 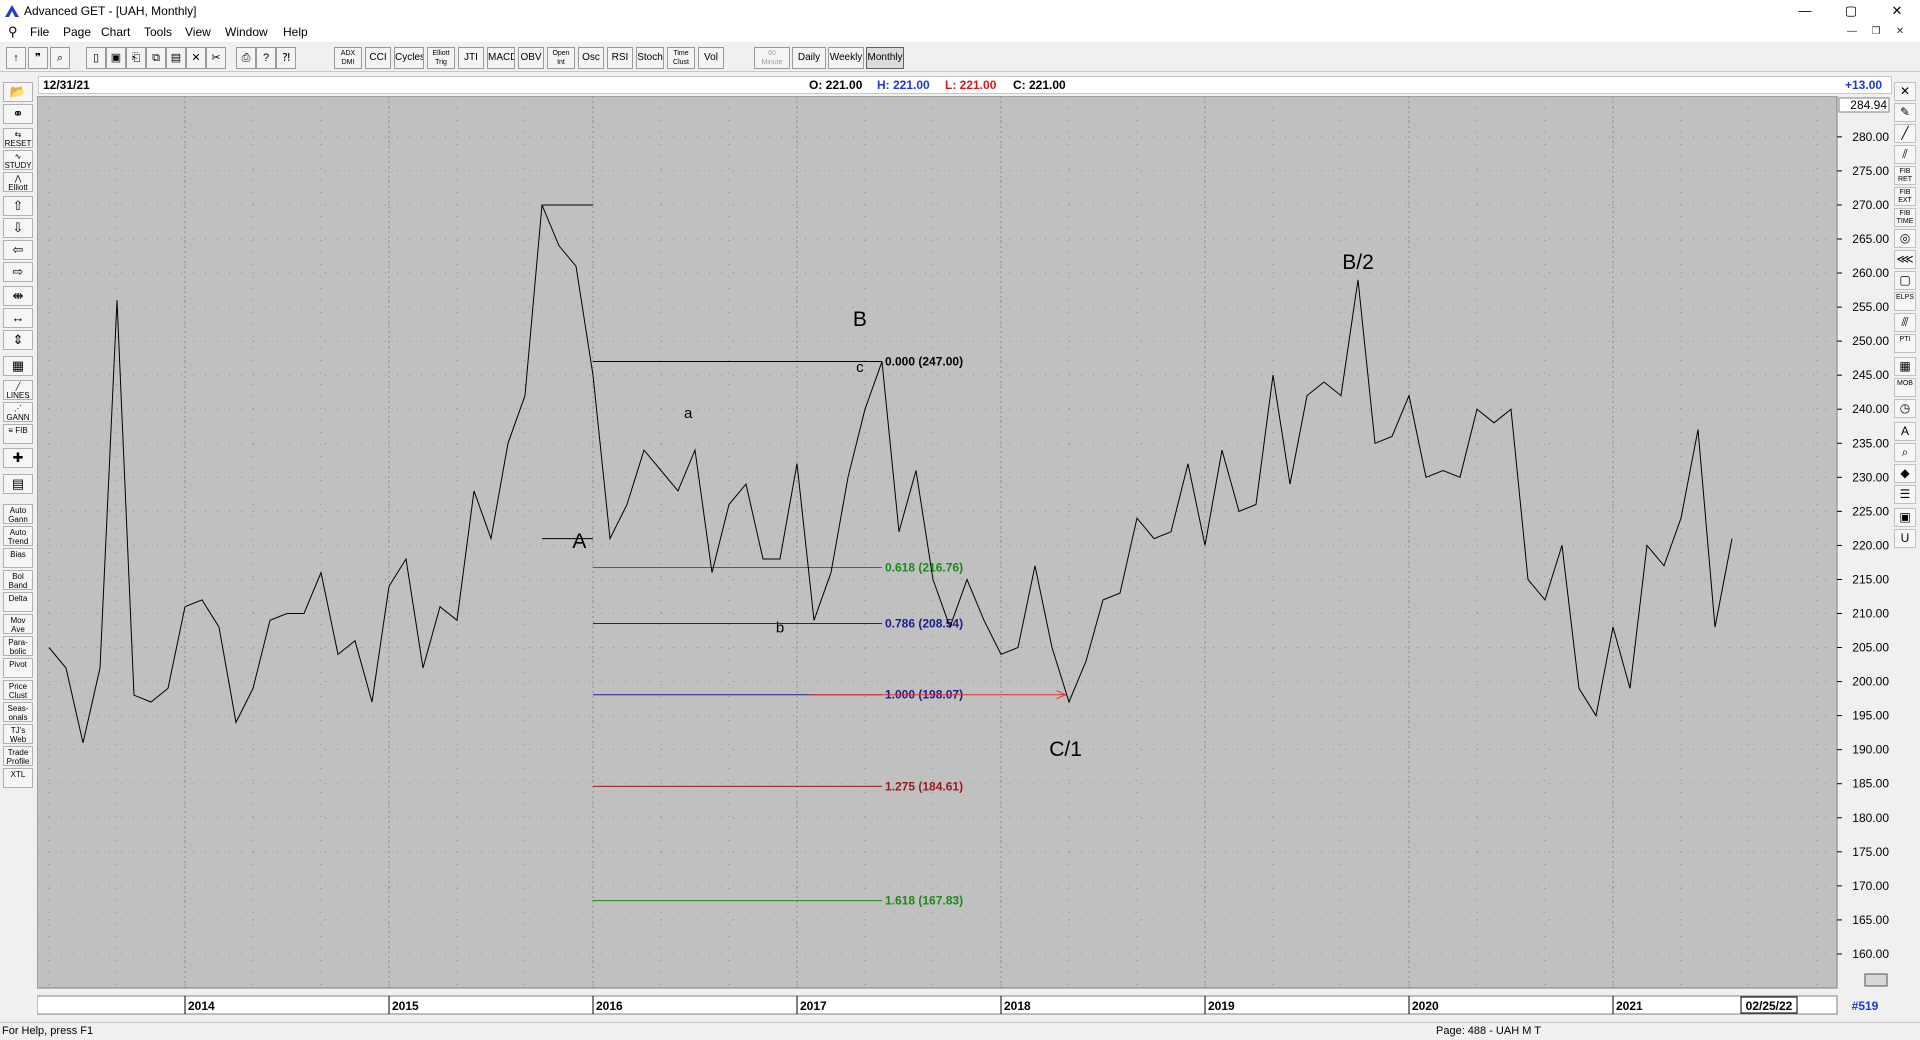 What do you see at coordinates (1905, 175) in the screenshot?
I see `tool-fib-ret-button: FIB RET` at bounding box center [1905, 175].